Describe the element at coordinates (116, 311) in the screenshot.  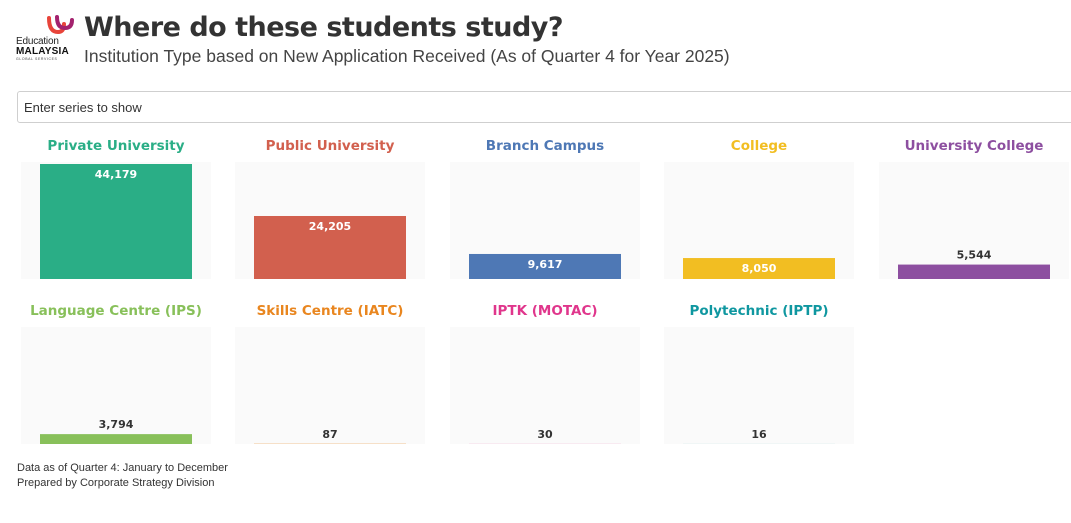
I see `panel-title: Language Centre (IPS)` at that location.